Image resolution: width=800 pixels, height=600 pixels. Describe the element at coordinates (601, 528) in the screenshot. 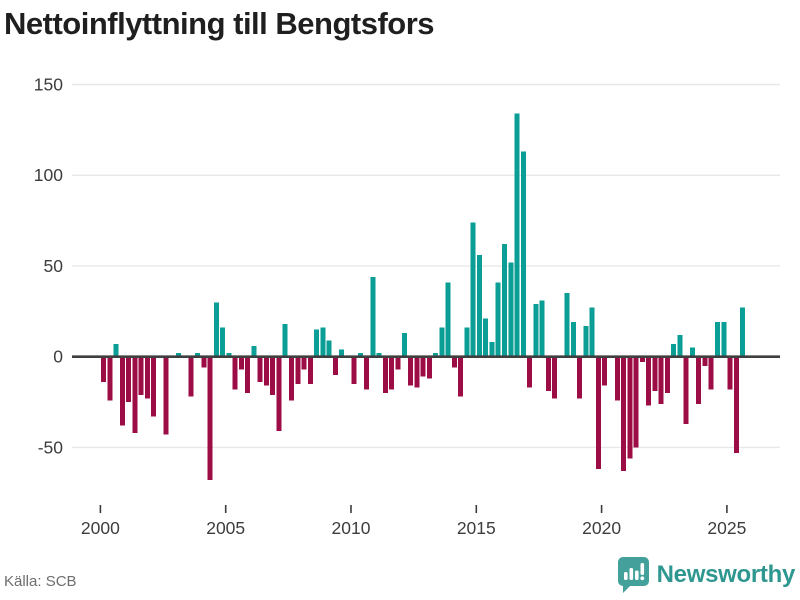

I see `x-tick-label-2020: 2020` at that location.